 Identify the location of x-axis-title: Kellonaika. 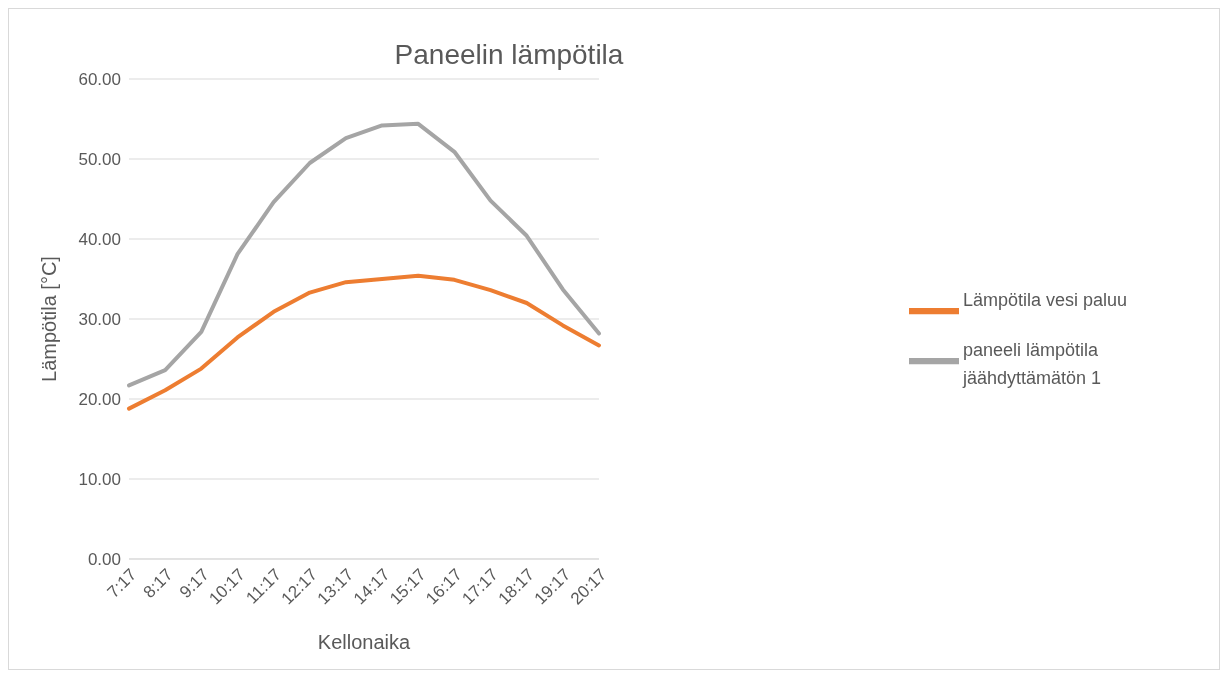
(364, 642).